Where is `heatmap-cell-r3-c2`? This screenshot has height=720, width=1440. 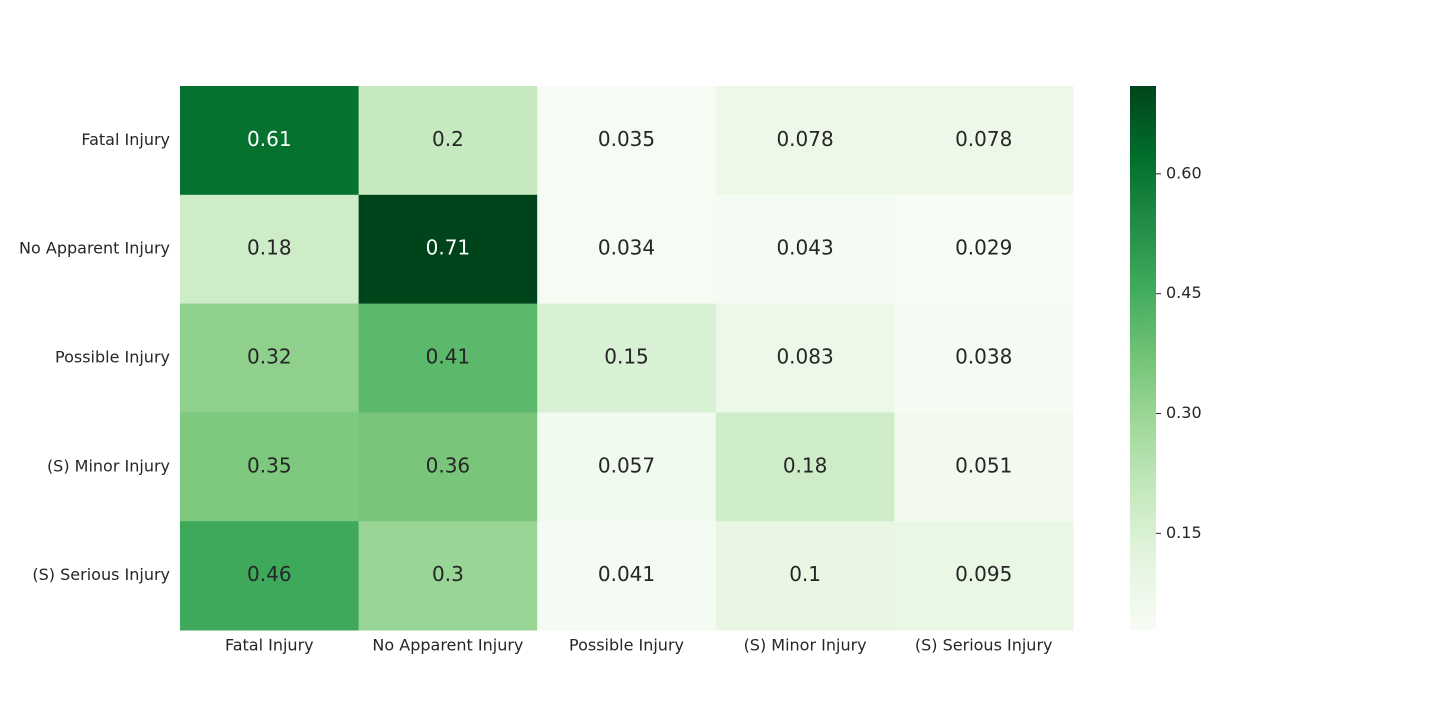
heatmap-cell-r3-c2 is located at coordinates (627, 467).